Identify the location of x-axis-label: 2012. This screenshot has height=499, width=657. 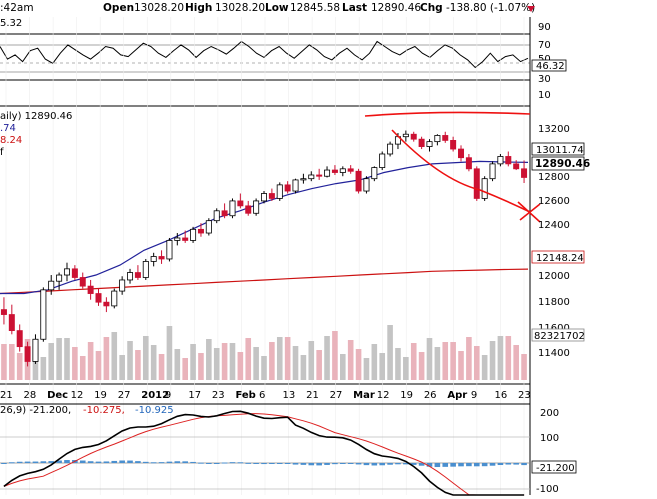
(155, 395).